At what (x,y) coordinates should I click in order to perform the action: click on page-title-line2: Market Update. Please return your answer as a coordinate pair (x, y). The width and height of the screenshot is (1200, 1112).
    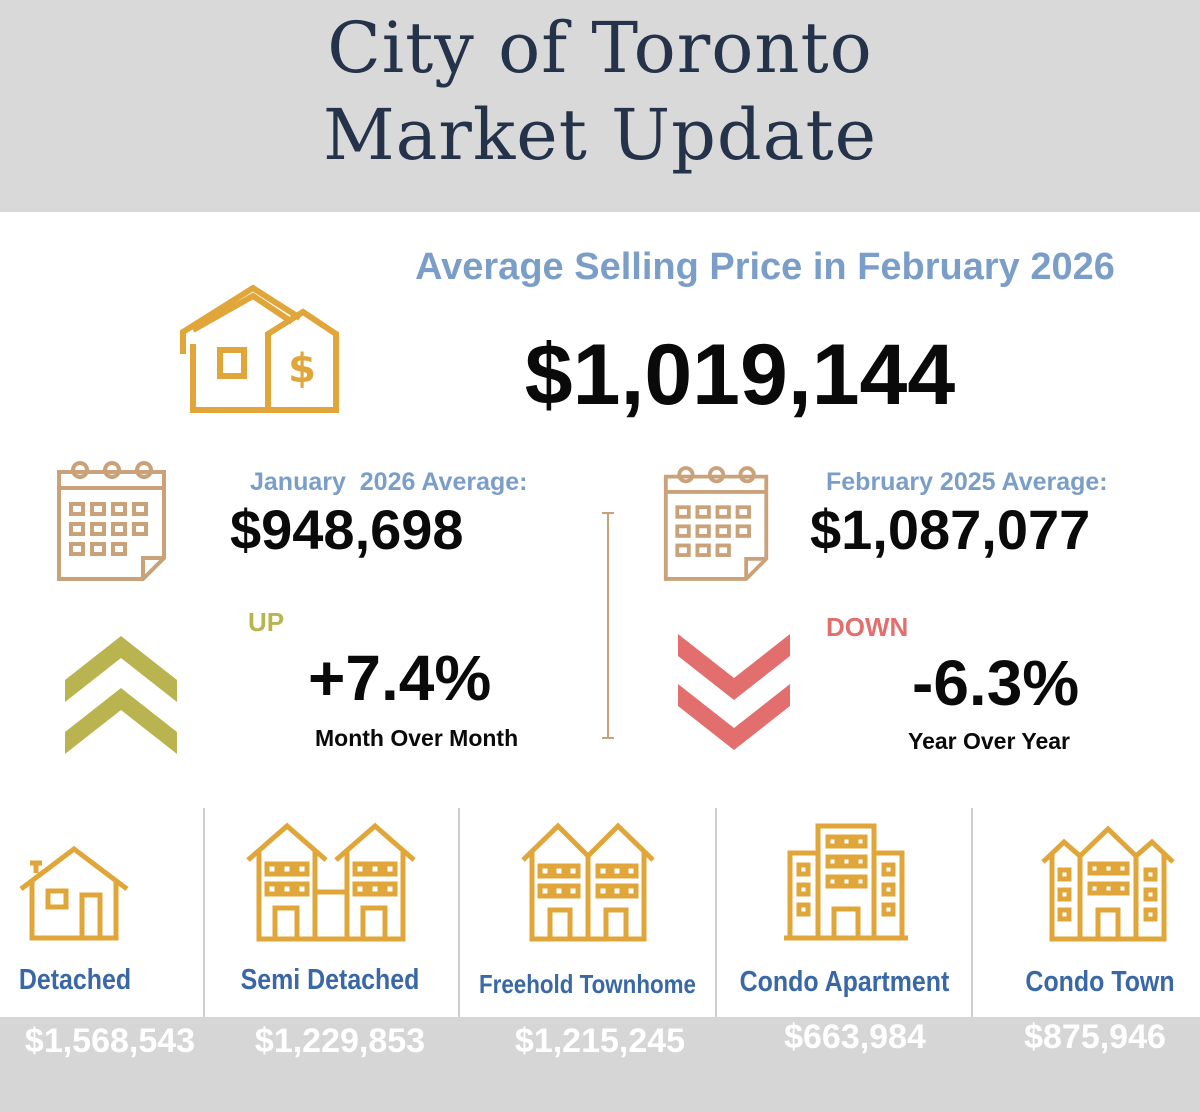
    Looking at the image, I should click on (600, 135).